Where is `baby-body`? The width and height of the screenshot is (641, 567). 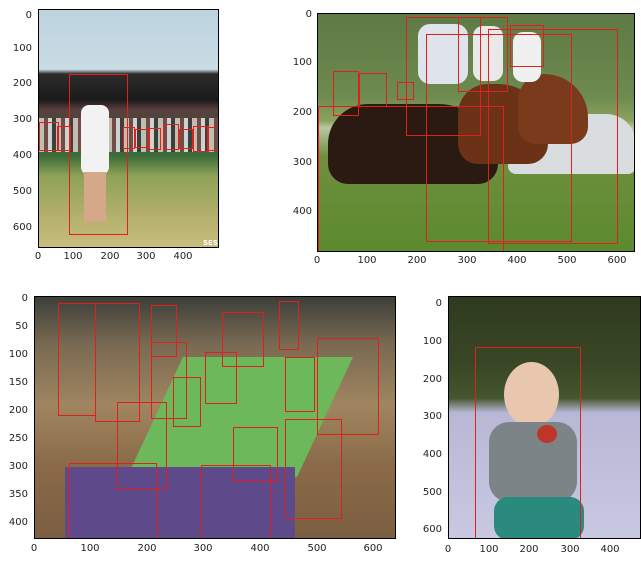 baby-body is located at coordinates (533, 462).